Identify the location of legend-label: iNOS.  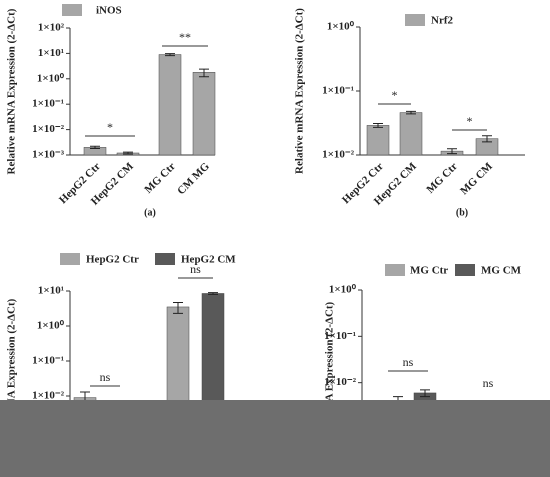
(109, 11).